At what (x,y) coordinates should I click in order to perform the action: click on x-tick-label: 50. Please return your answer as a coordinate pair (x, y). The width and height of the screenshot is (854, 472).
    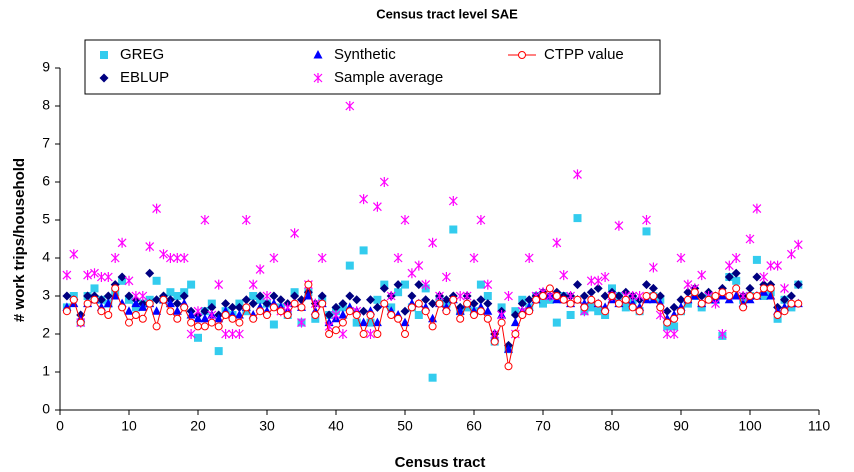
    Looking at the image, I should click on (405, 426).